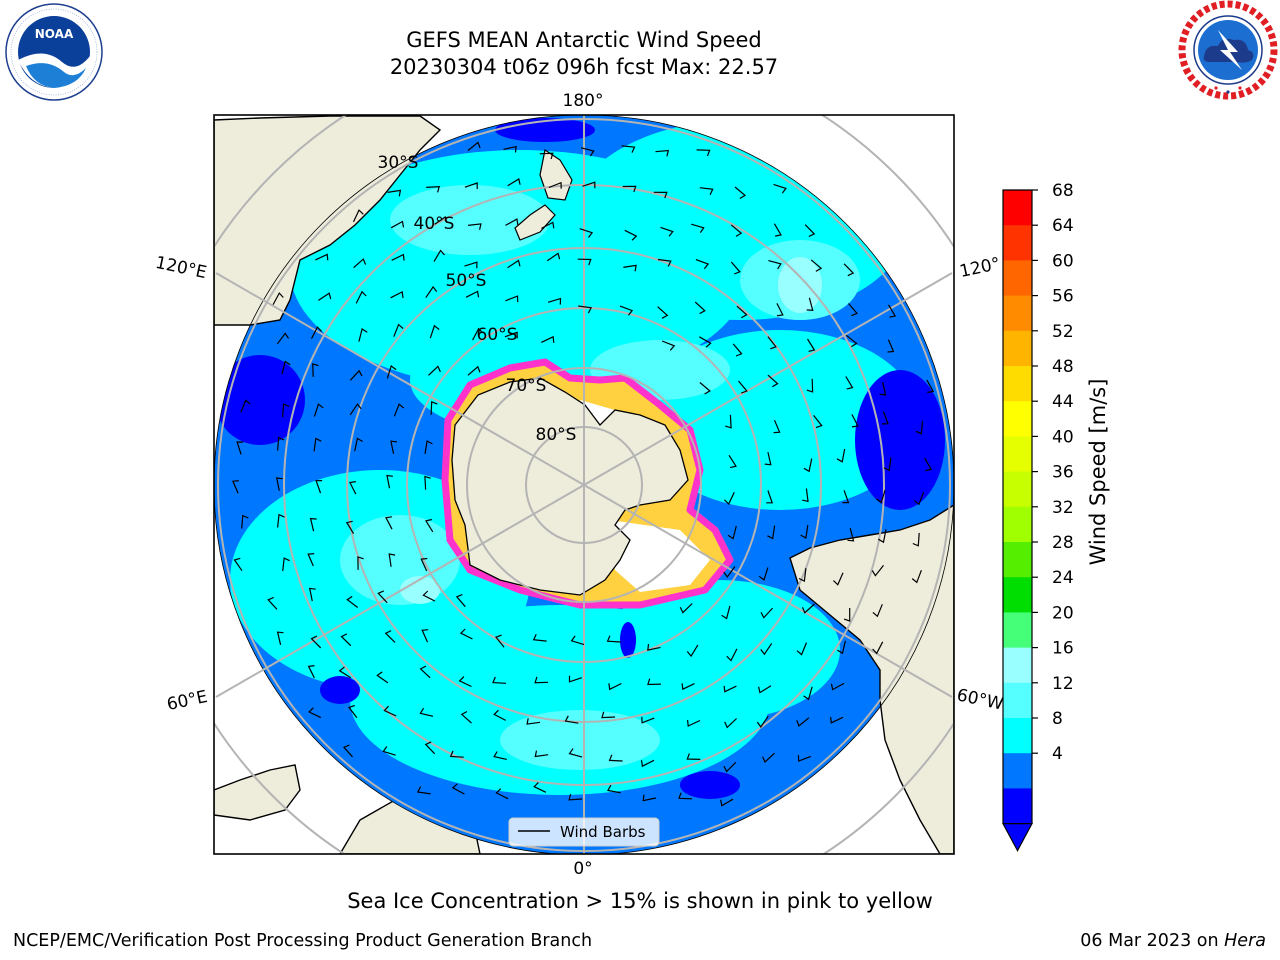 This screenshot has height=960, width=1280. Describe the element at coordinates (526, 386) in the screenshot. I see `lat-label-70s: 70°S` at that location.